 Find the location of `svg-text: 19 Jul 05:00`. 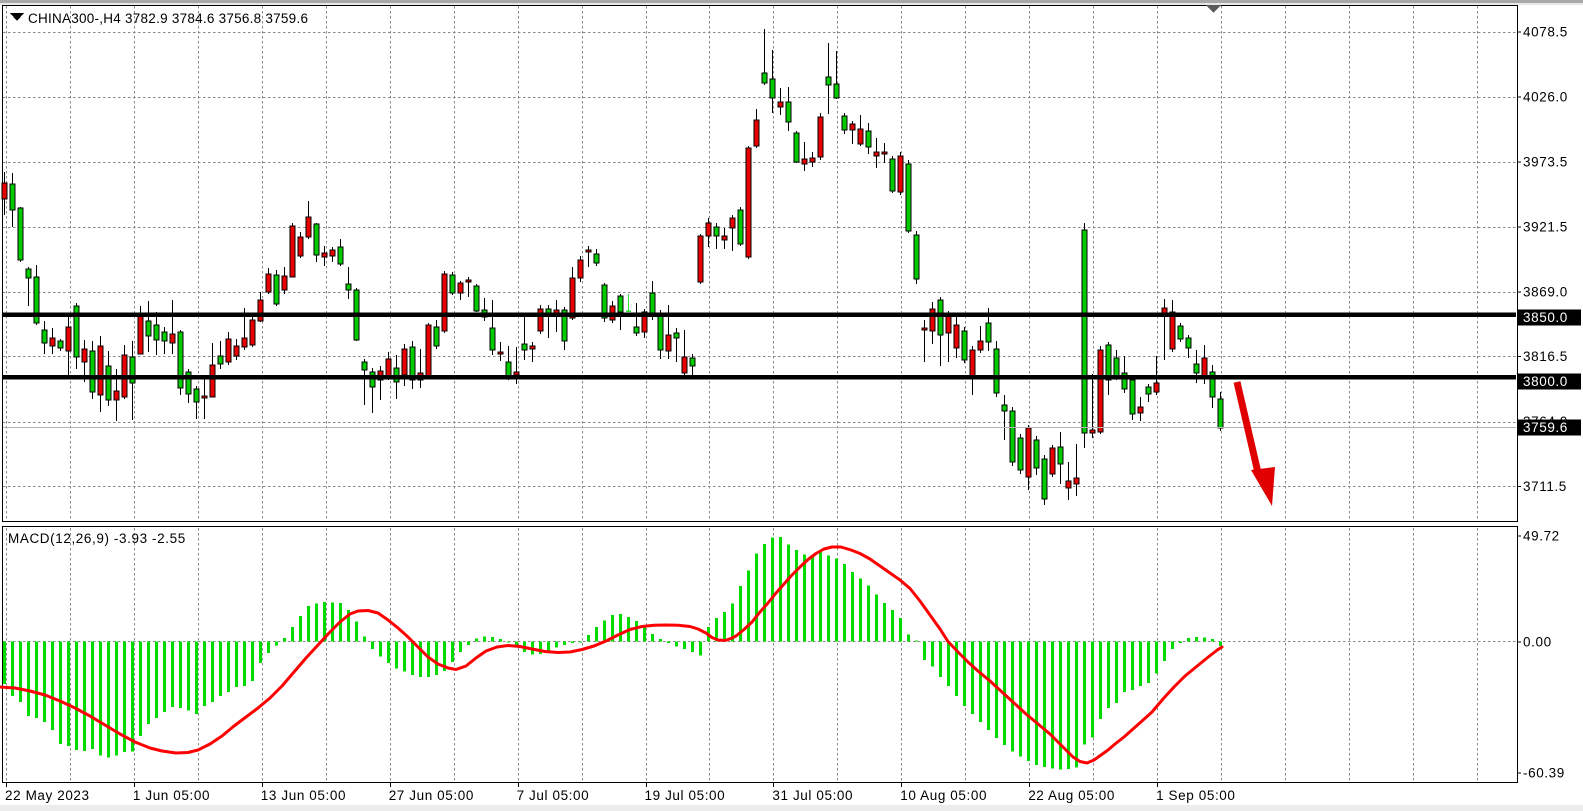

svg-text: 19 Jul 05:00 is located at coordinates (685, 795).